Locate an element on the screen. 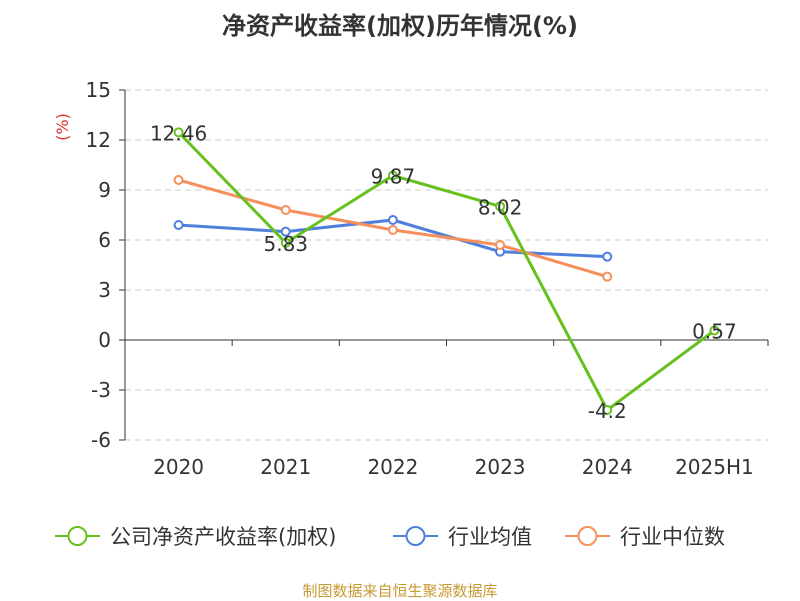 The height and width of the screenshot is (601, 800). legend-label: 行业均值 is located at coordinates (490, 537).